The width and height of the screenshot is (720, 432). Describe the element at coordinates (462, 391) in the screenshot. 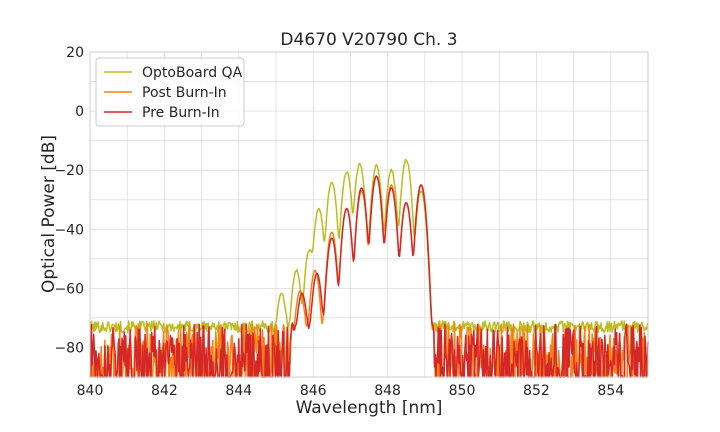

I see `x-tick-label: 850` at that location.